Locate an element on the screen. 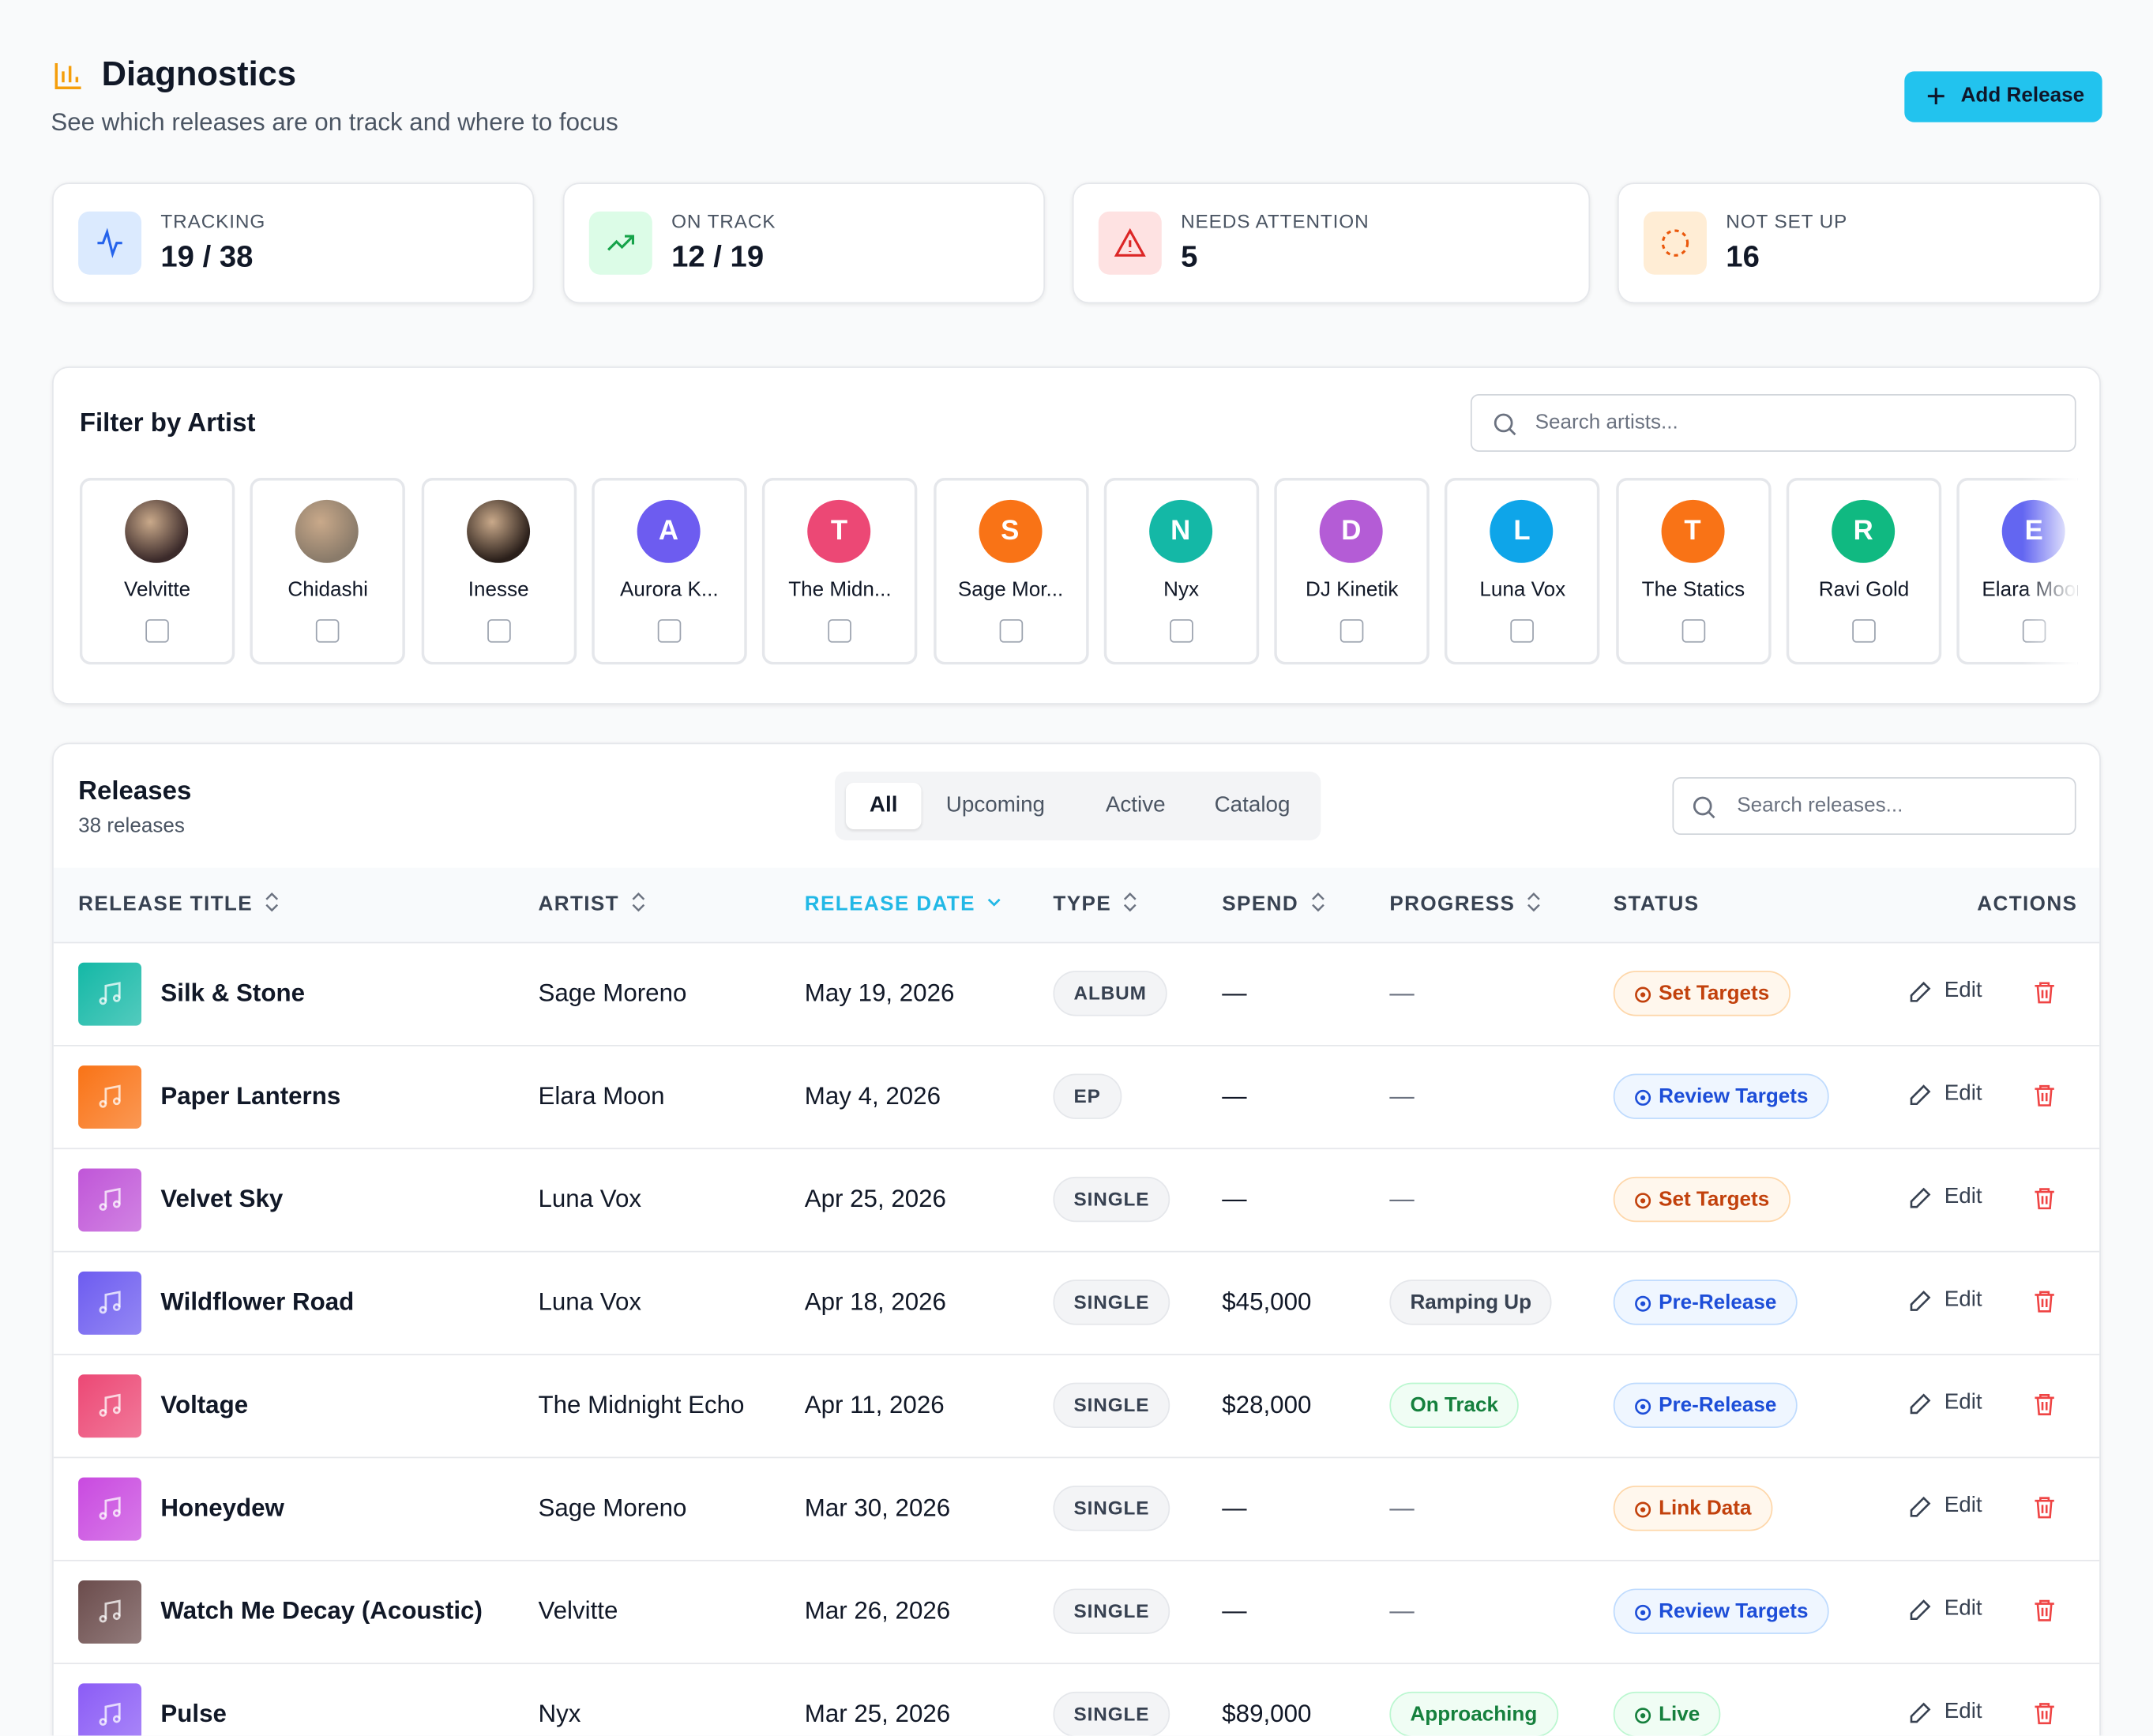 This screenshot has height=1736, width=2153. artist-avatar is located at coordinates (498, 531).